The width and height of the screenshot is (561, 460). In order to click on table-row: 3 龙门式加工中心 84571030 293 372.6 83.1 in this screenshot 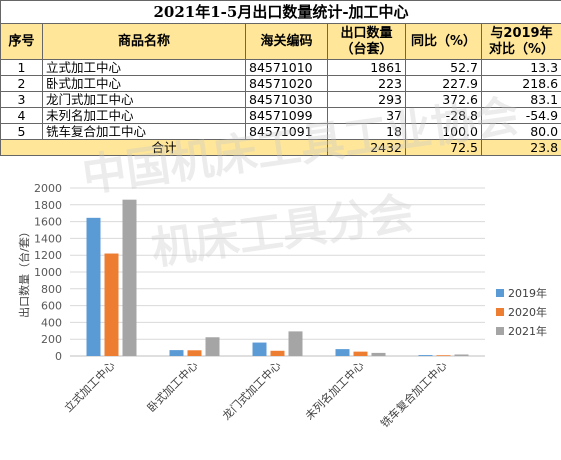, I will do `click(281, 100)`.